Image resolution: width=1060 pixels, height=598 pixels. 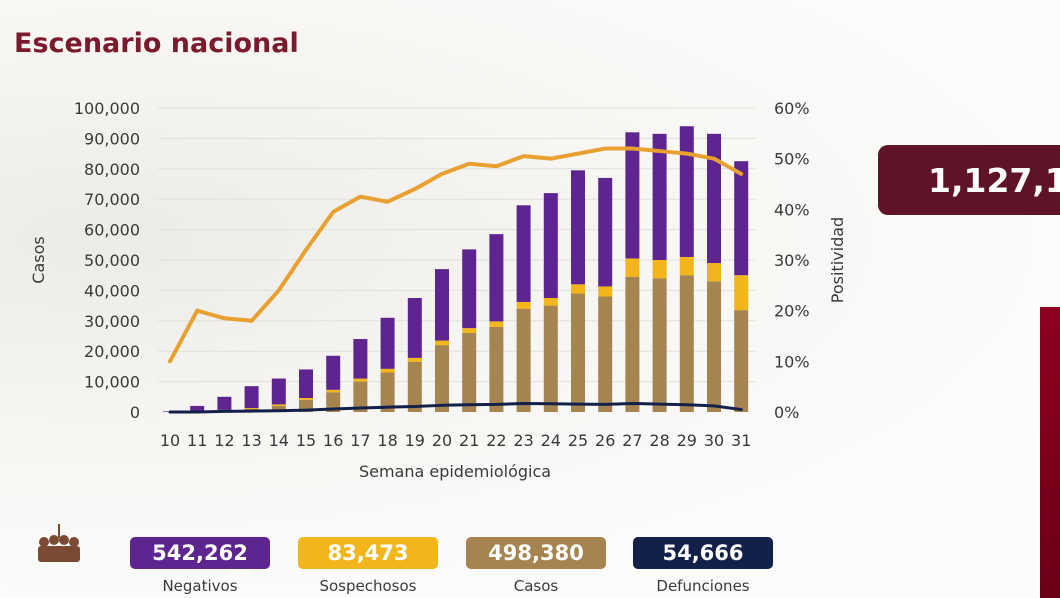 I want to click on y2-tick-label: 10%, so click(x=792, y=361).